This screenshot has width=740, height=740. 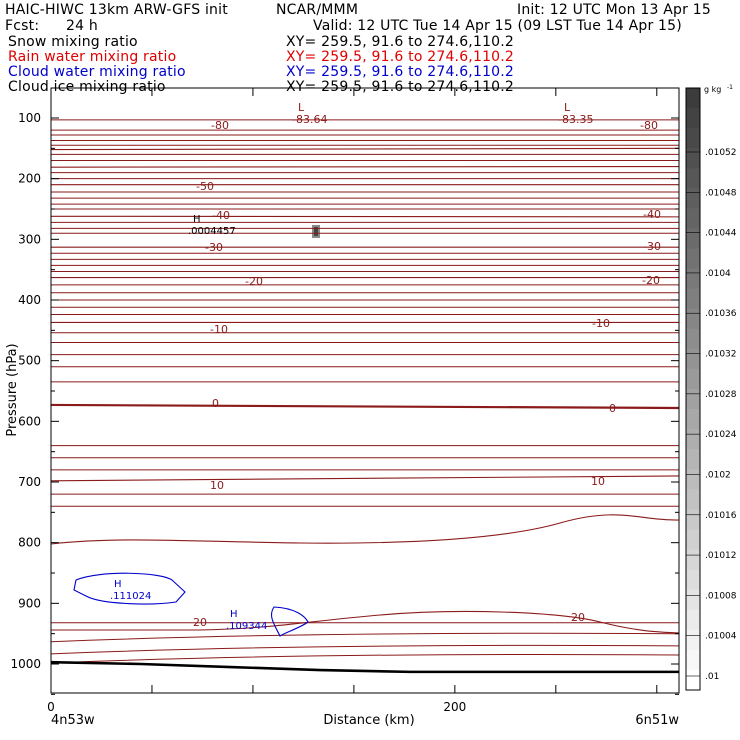 I want to click on x-tick-label: 200, so click(x=454, y=707).